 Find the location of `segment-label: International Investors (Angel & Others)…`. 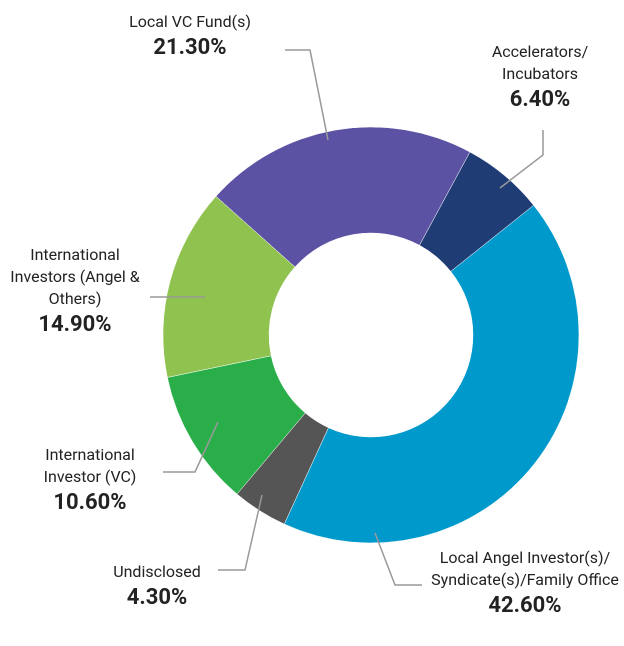

segment-label: International Investors (Angel & Others)… is located at coordinates (75, 292).